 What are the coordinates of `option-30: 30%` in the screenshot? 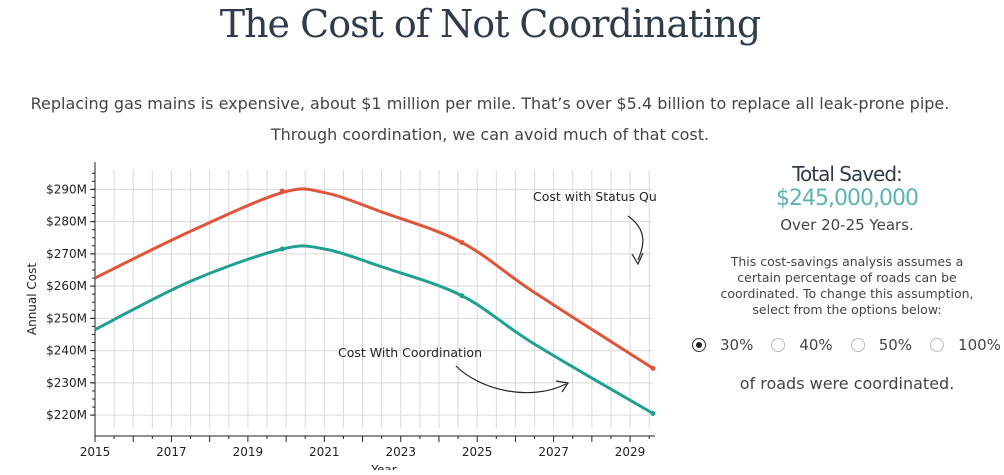 It's located at (722, 345).